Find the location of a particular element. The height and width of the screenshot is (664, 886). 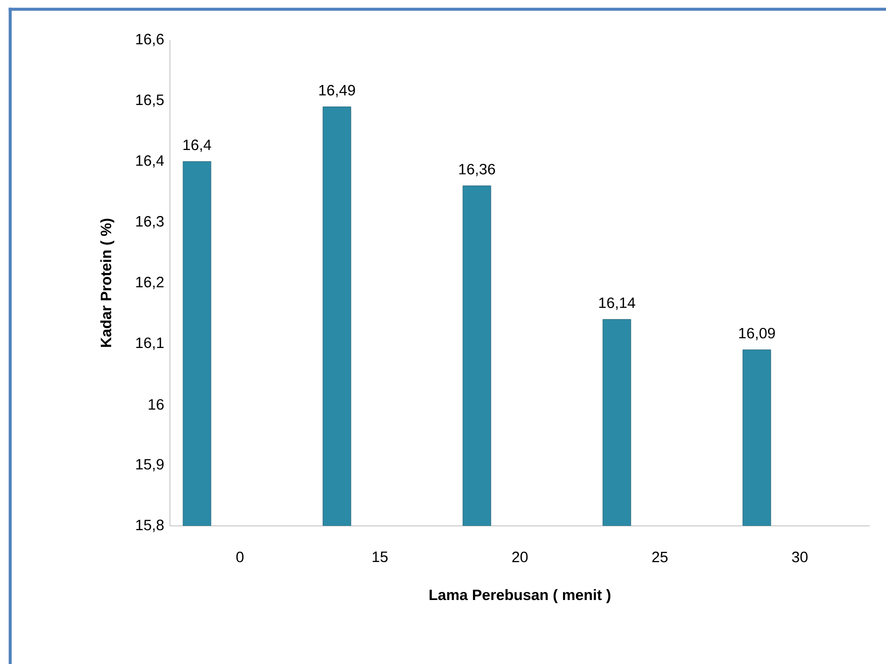

x-axis-title: Lama Perebusan ( menit ) is located at coordinates (520, 596).